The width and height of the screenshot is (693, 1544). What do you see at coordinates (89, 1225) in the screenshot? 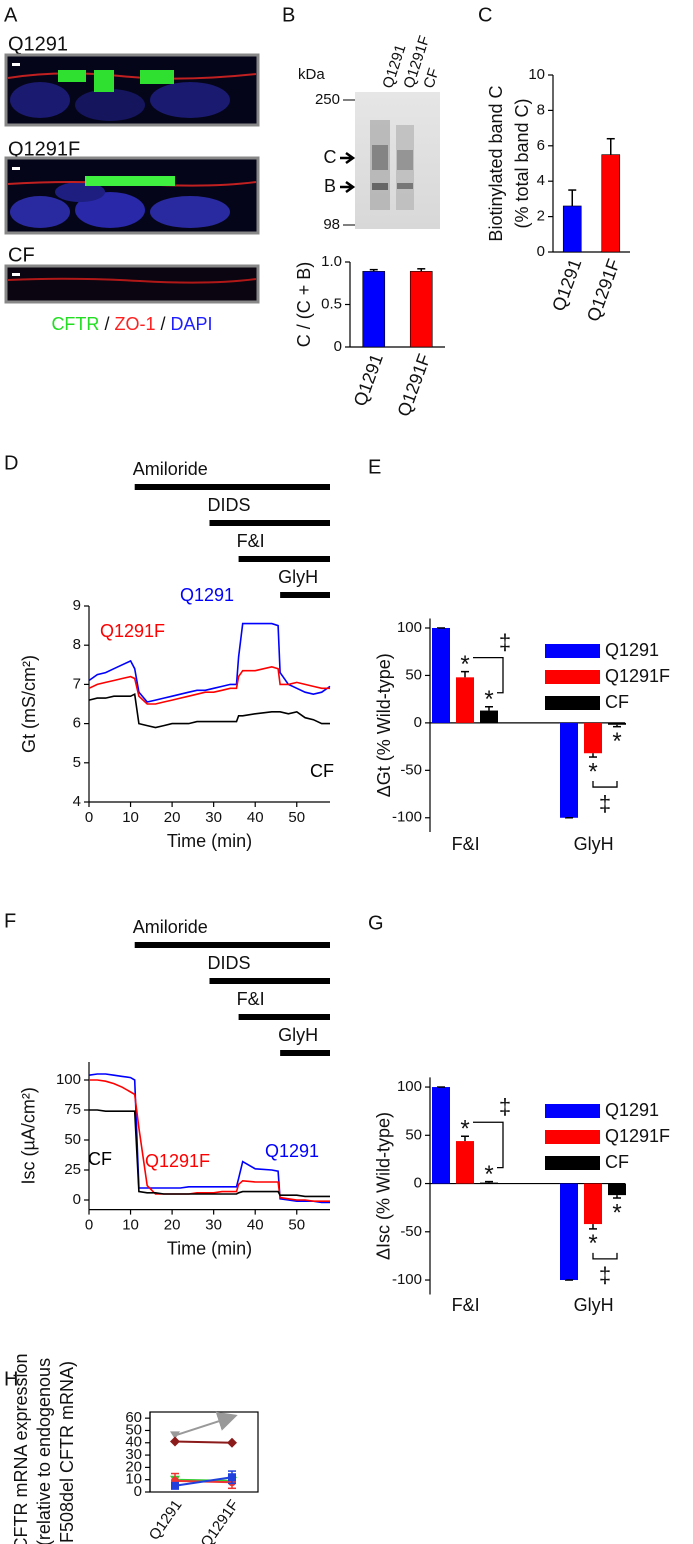
I see `x-tick-label: 0` at bounding box center [89, 1225].